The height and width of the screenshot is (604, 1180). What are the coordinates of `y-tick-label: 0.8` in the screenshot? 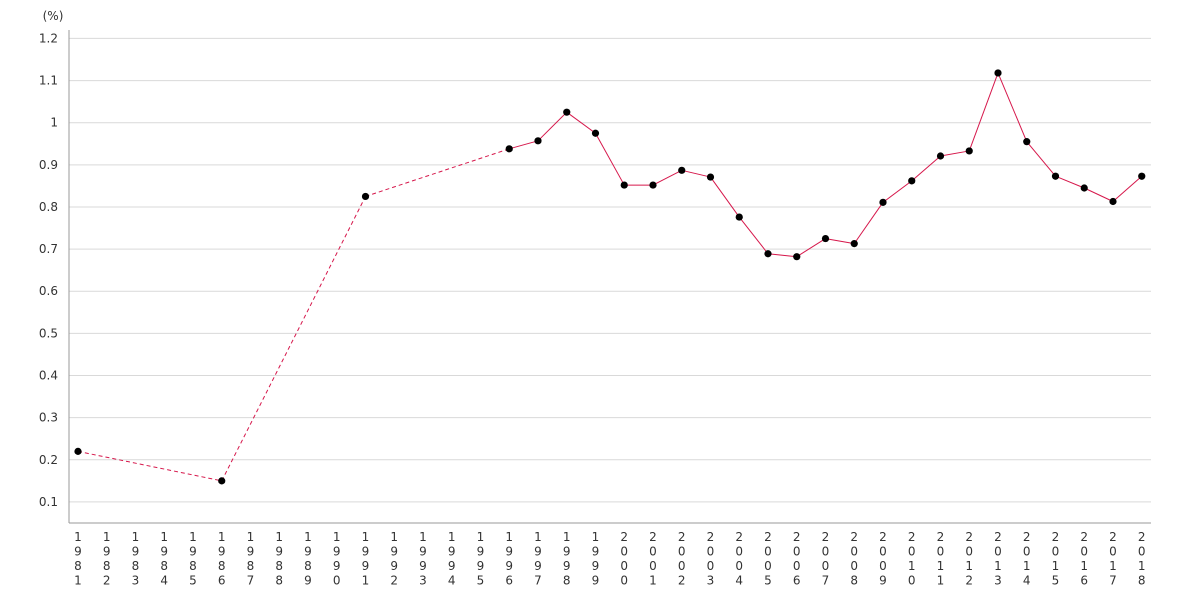 It's located at (48, 207).